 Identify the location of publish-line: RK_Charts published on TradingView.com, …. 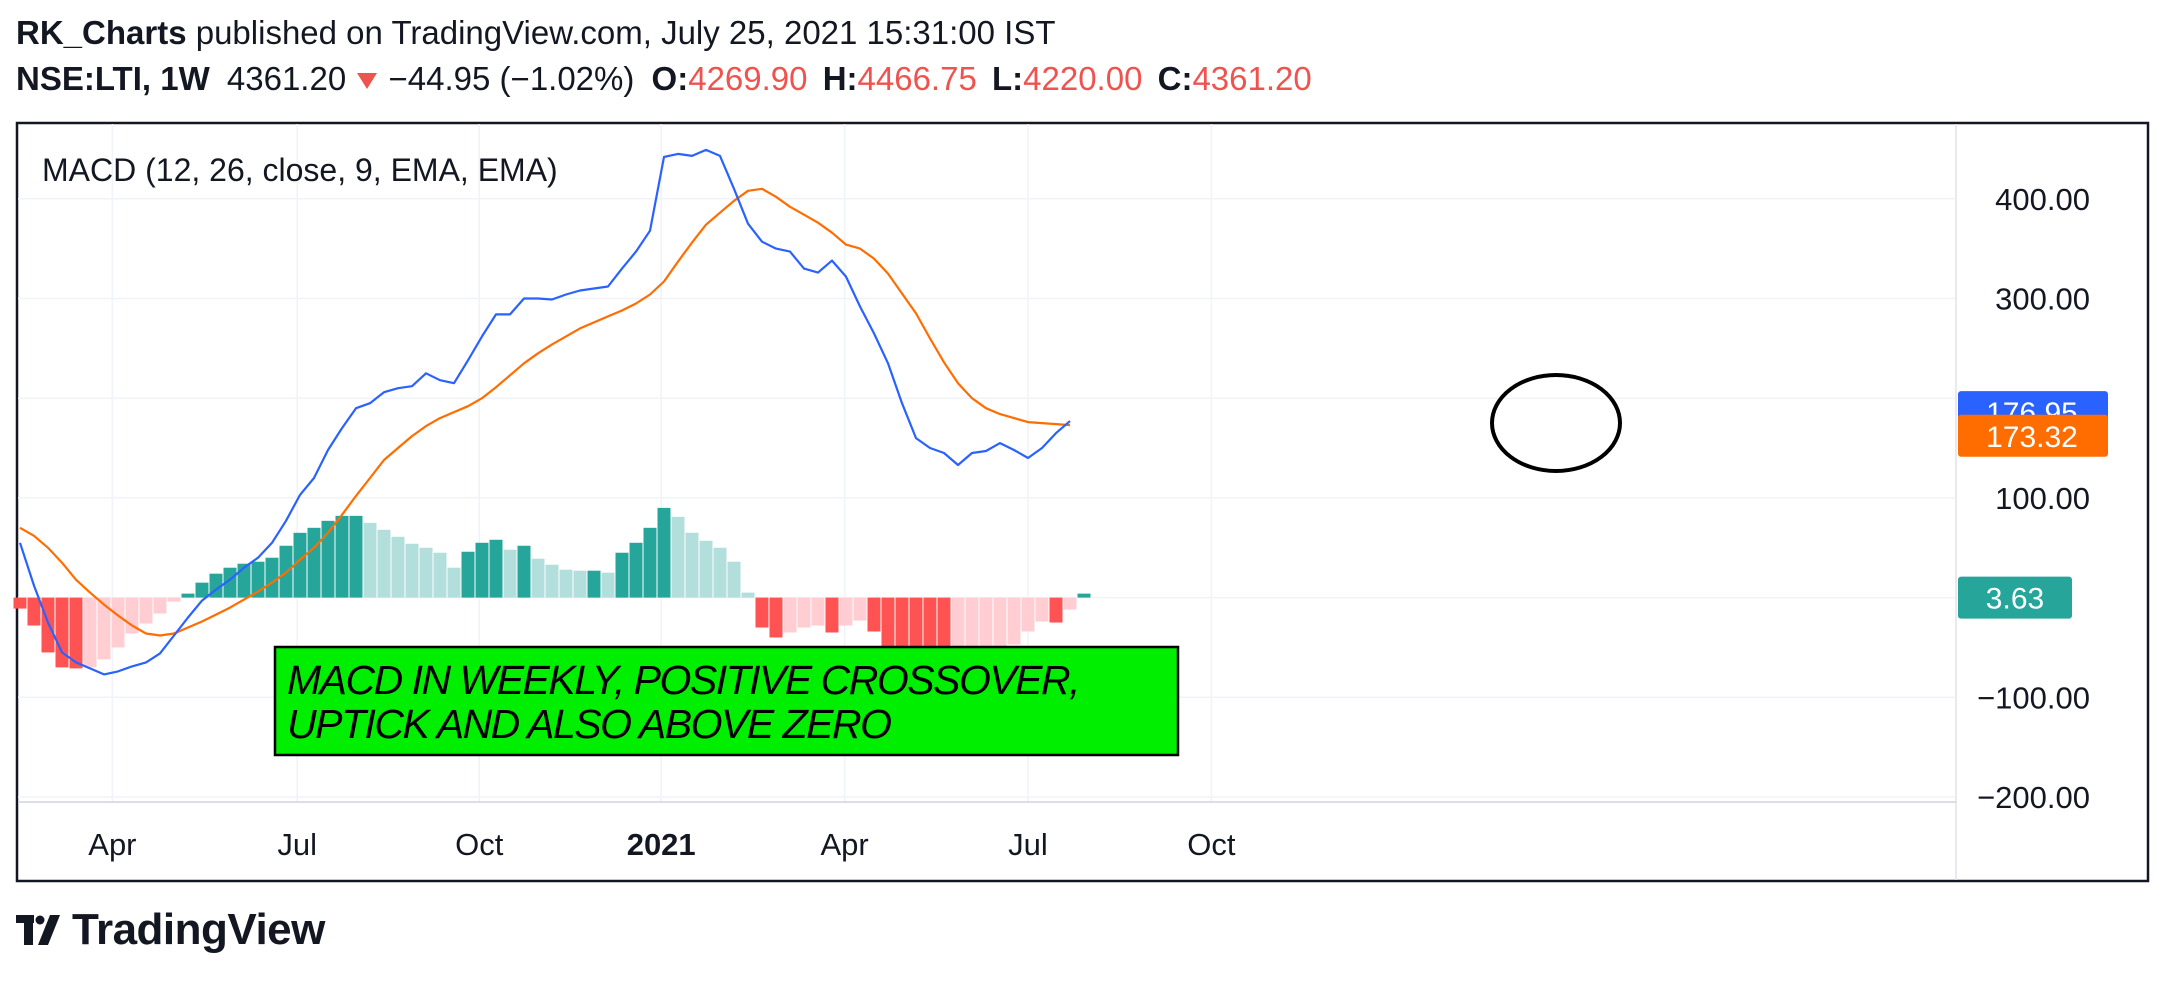
(664, 33).